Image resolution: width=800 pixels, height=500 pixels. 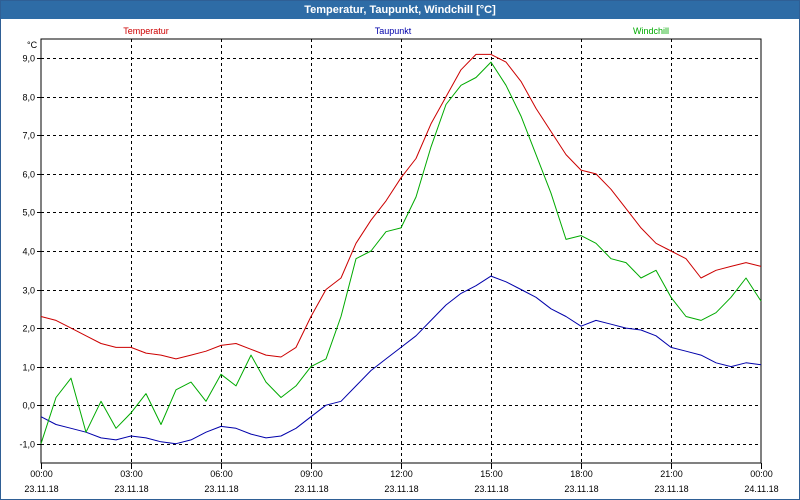 I want to click on y-tick-label: 1,0, so click(x=28, y=368).